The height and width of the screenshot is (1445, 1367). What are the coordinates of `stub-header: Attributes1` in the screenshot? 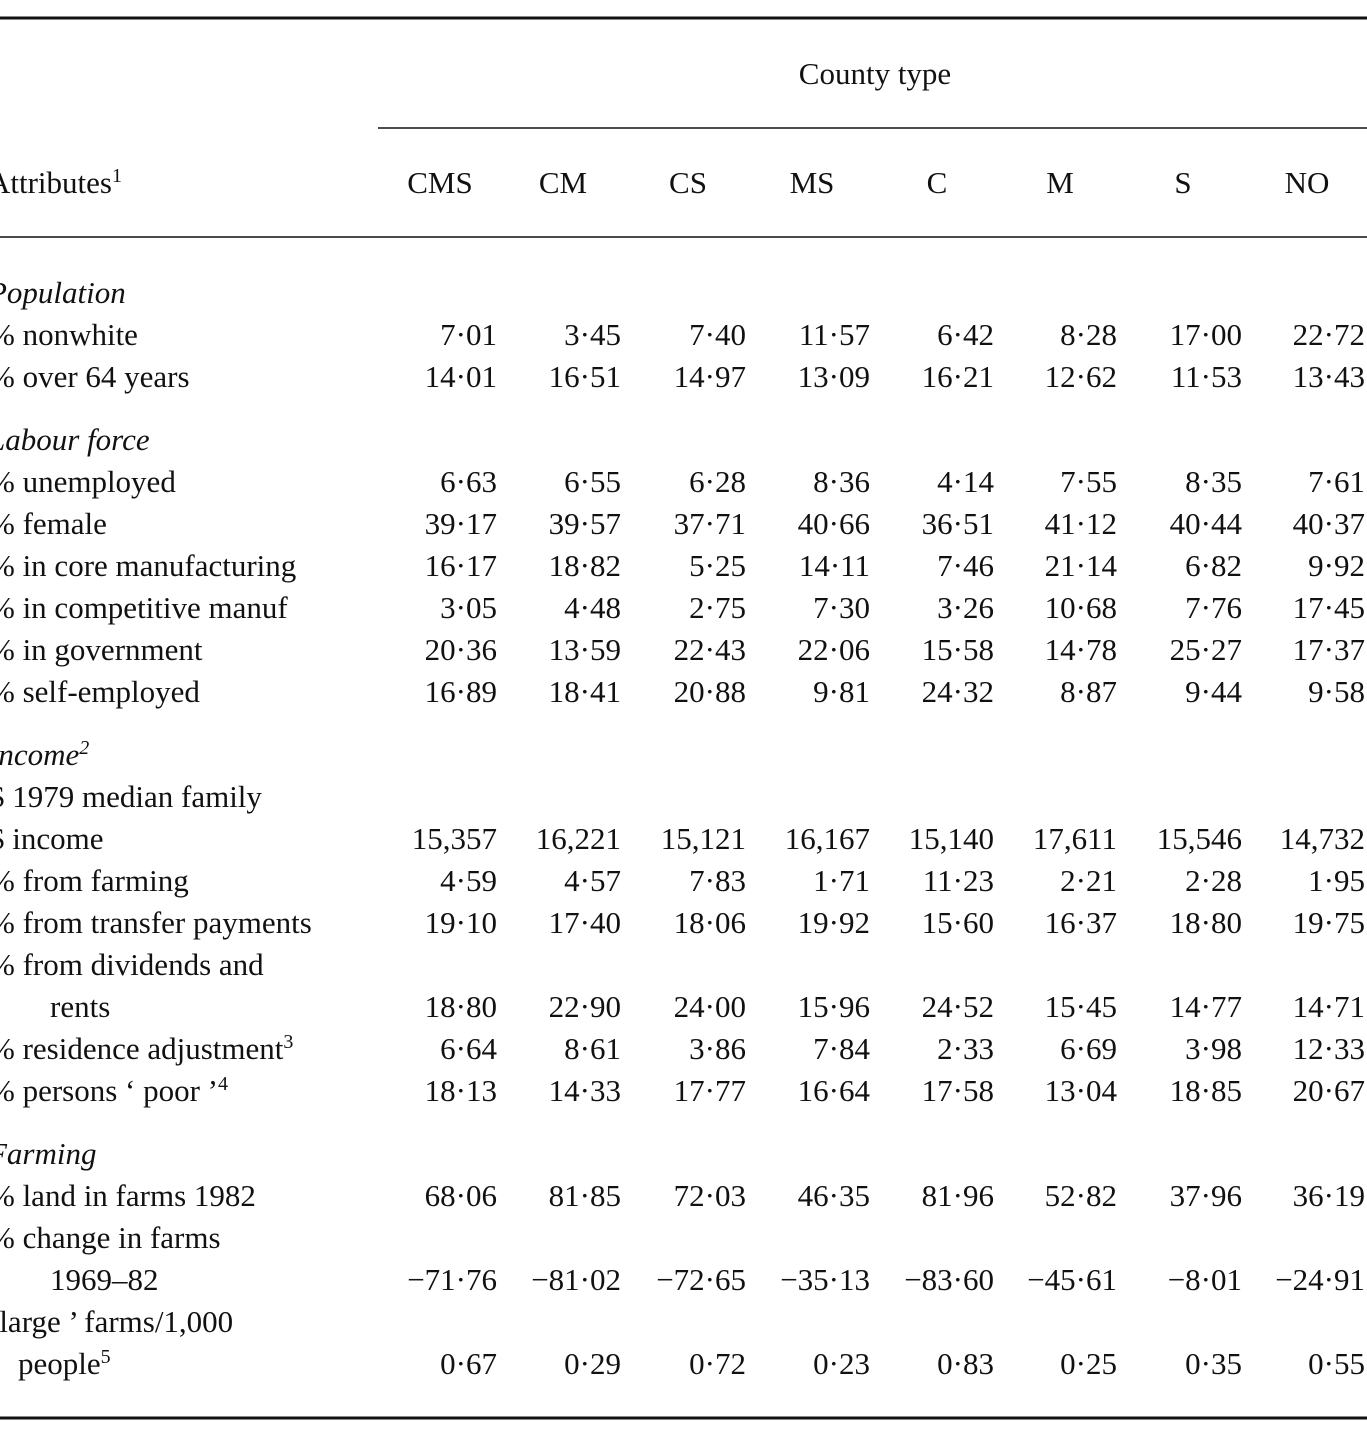 It's located at (61, 182).